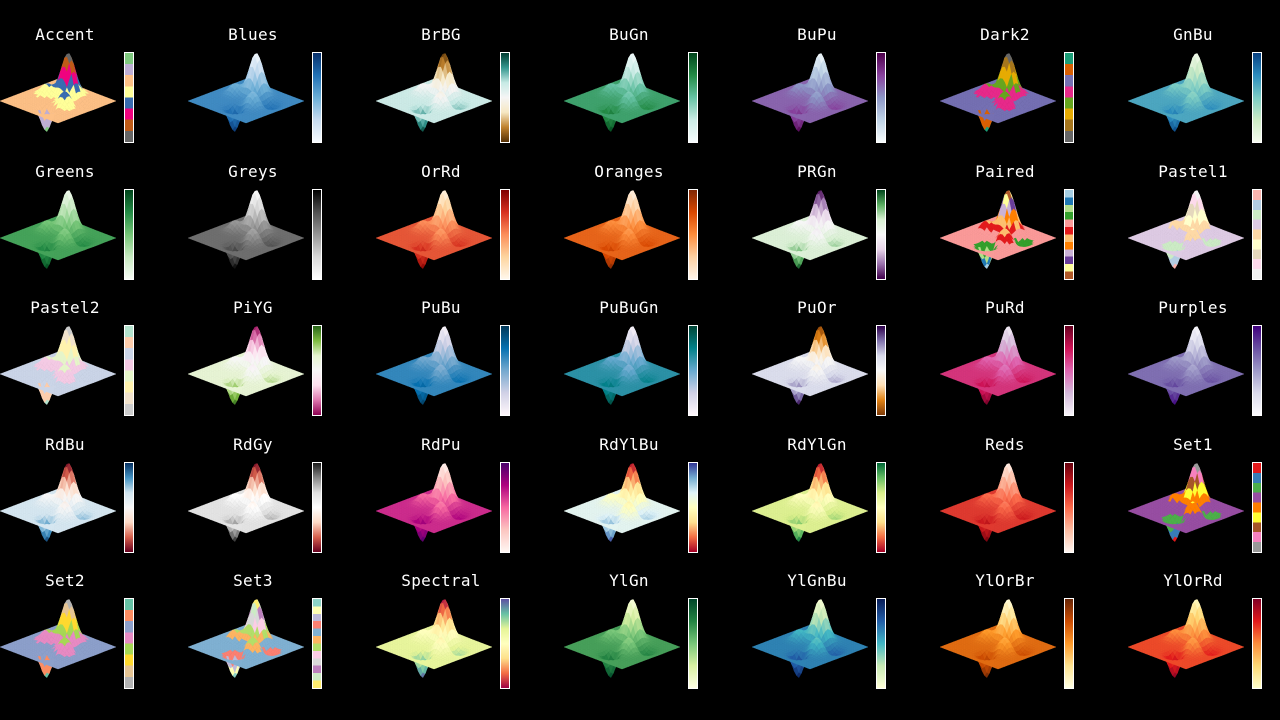  I want to click on colormap-title: RdPu, so click(441, 444).